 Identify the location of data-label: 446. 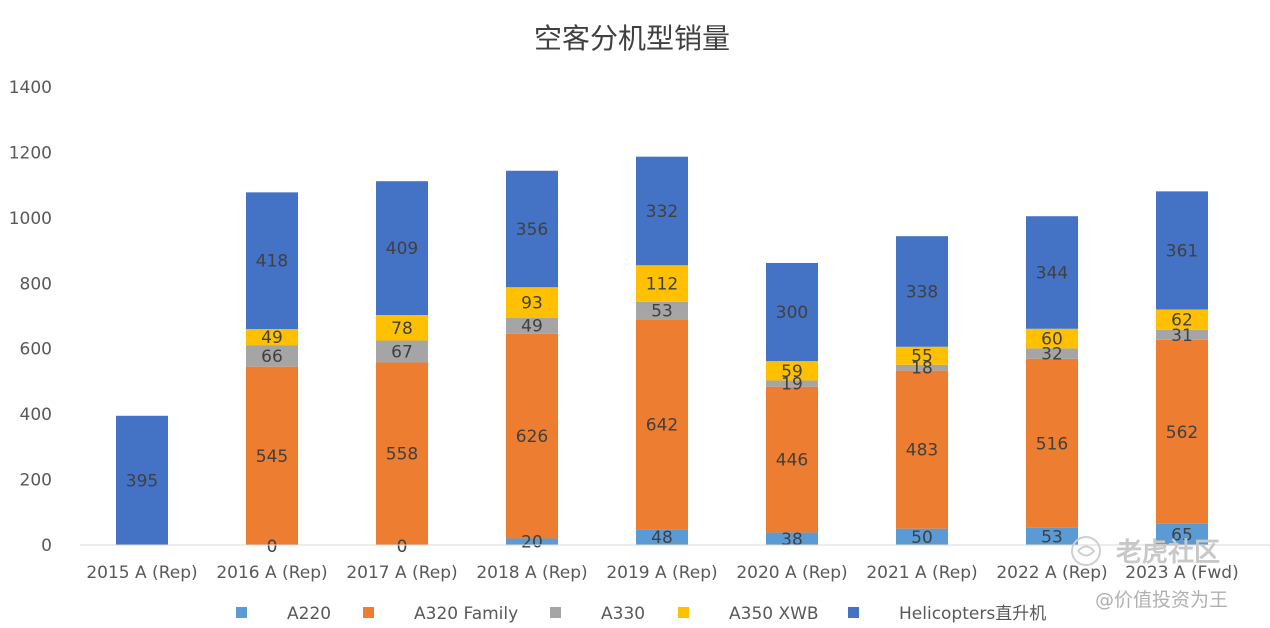
(792, 461).